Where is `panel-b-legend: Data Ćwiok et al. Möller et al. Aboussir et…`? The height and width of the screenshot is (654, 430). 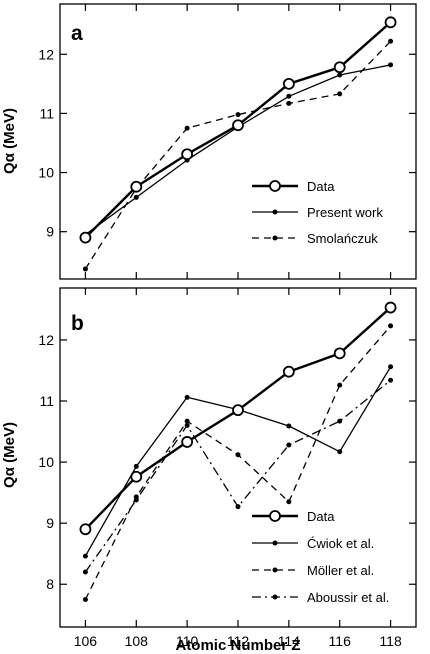
panel-b-legend: Data Ćwiok et al. Möller et al. Aboussir et… is located at coordinates (320, 557).